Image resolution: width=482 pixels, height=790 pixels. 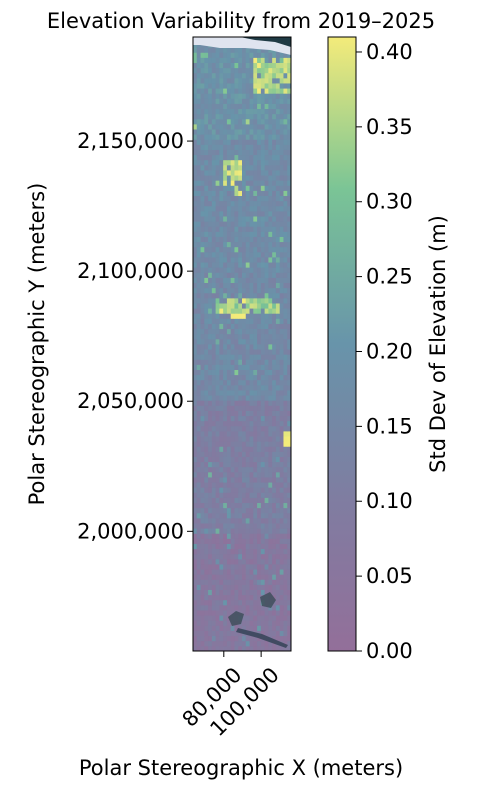 I want to click on ice-shelf-region, so click(x=242, y=46).